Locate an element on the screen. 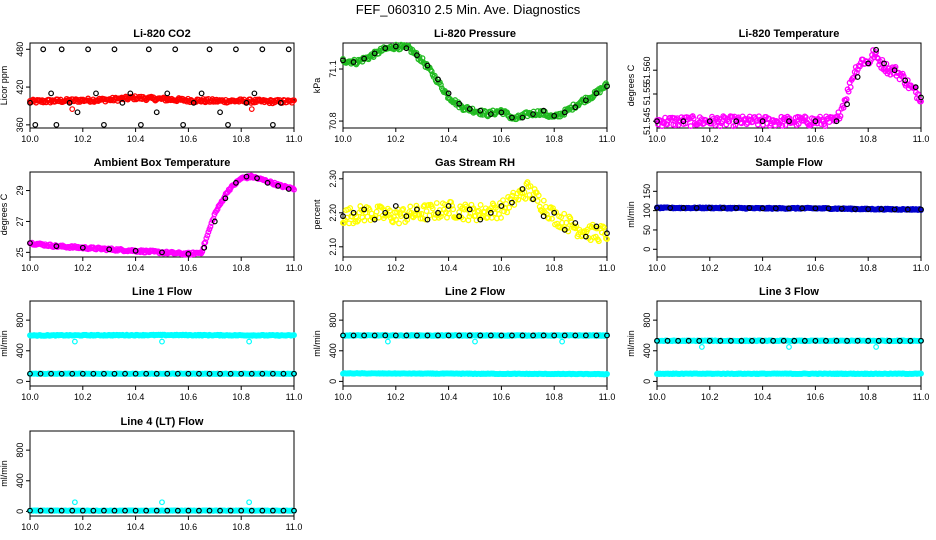 The height and width of the screenshot is (540, 936). plot-frame is located at coordinates (162, 85).